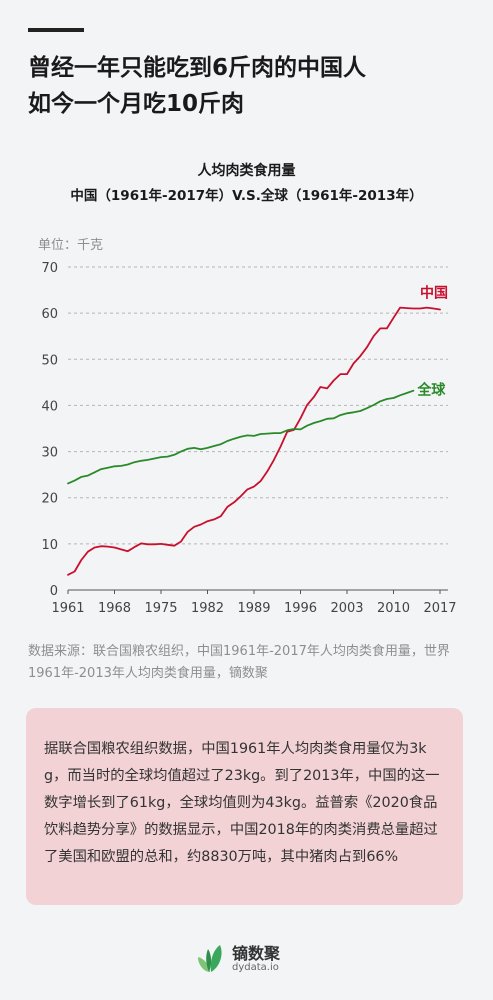 The image size is (493, 1000). What do you see at coordinates (136, 104) in the screenshot?
I see `headline-line-2: 如今一个月吃10斤肉` at bounding box center [136, 104].